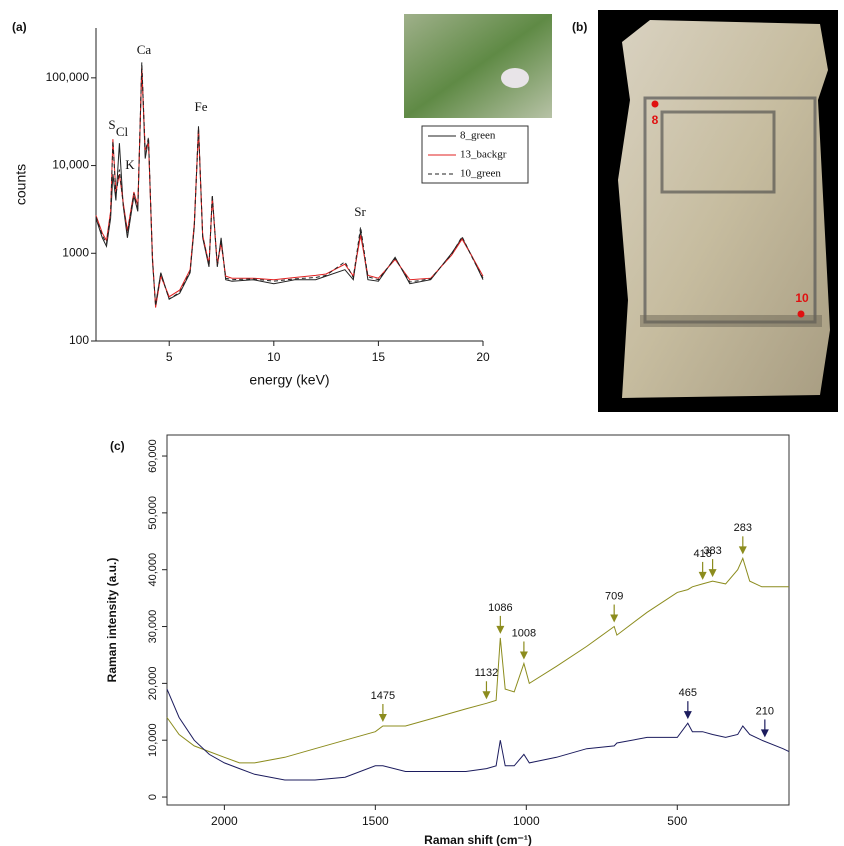 This screenshot has width=844, height=846. What do you see at coordinates (379, 357) in the screenshot?
I see `x-tick-label: 15` at bounding box center [379, 357].